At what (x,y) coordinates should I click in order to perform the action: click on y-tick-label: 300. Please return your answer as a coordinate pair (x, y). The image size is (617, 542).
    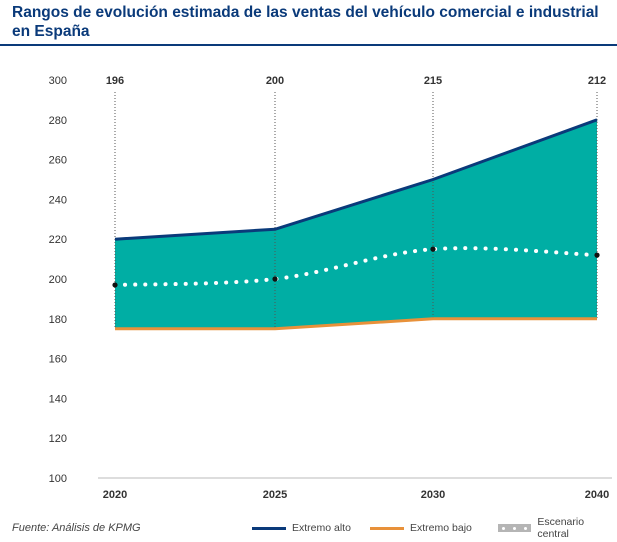
    Looking at the image, I should click on (58, 81).